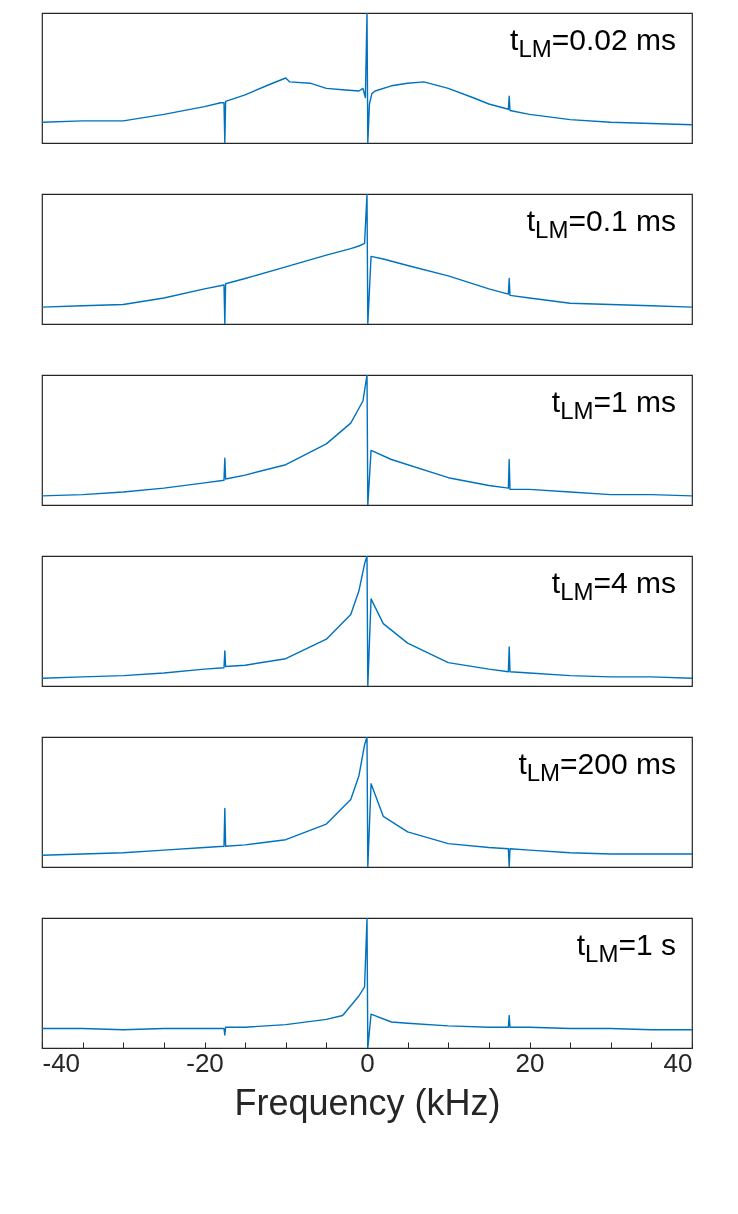 The image size is (738, 1214). I want to click on x-tick-label: -20, so click(205, 1062).